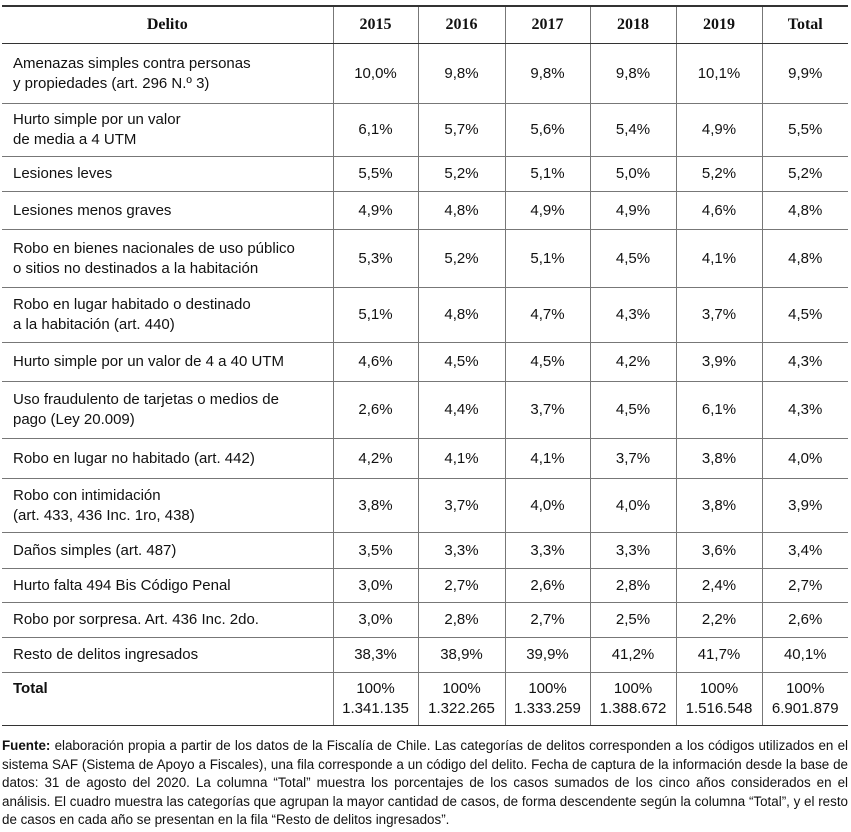 This screenshot has height=832, width=851. I want to click on crime-cell: Lesiones menos graves, so click(167, 210).